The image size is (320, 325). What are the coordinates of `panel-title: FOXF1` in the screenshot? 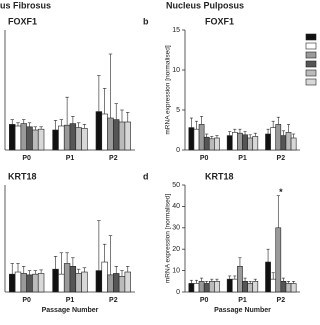 It's located at (219, 21).